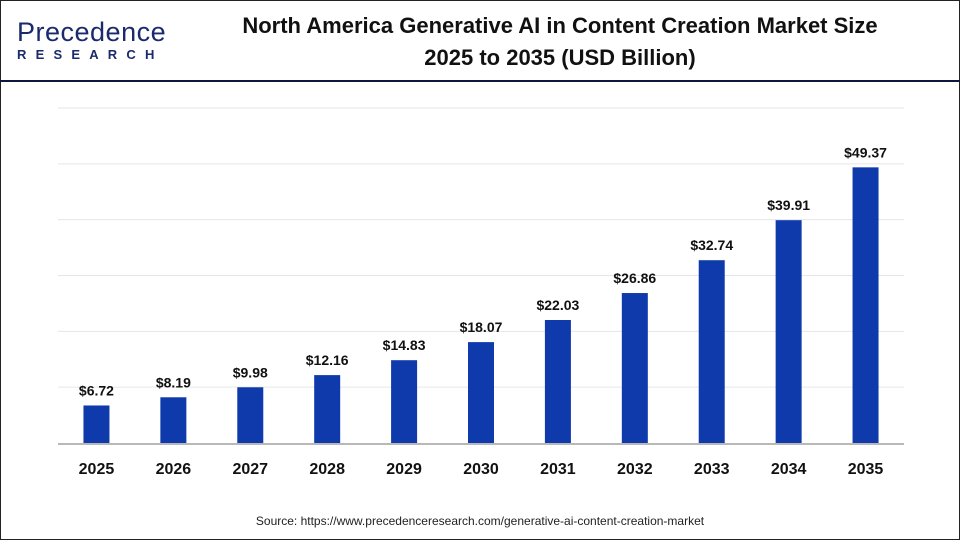 The width and height of the screenshot is (960, 540). I want to click on bar-2026, so click(173, 420).